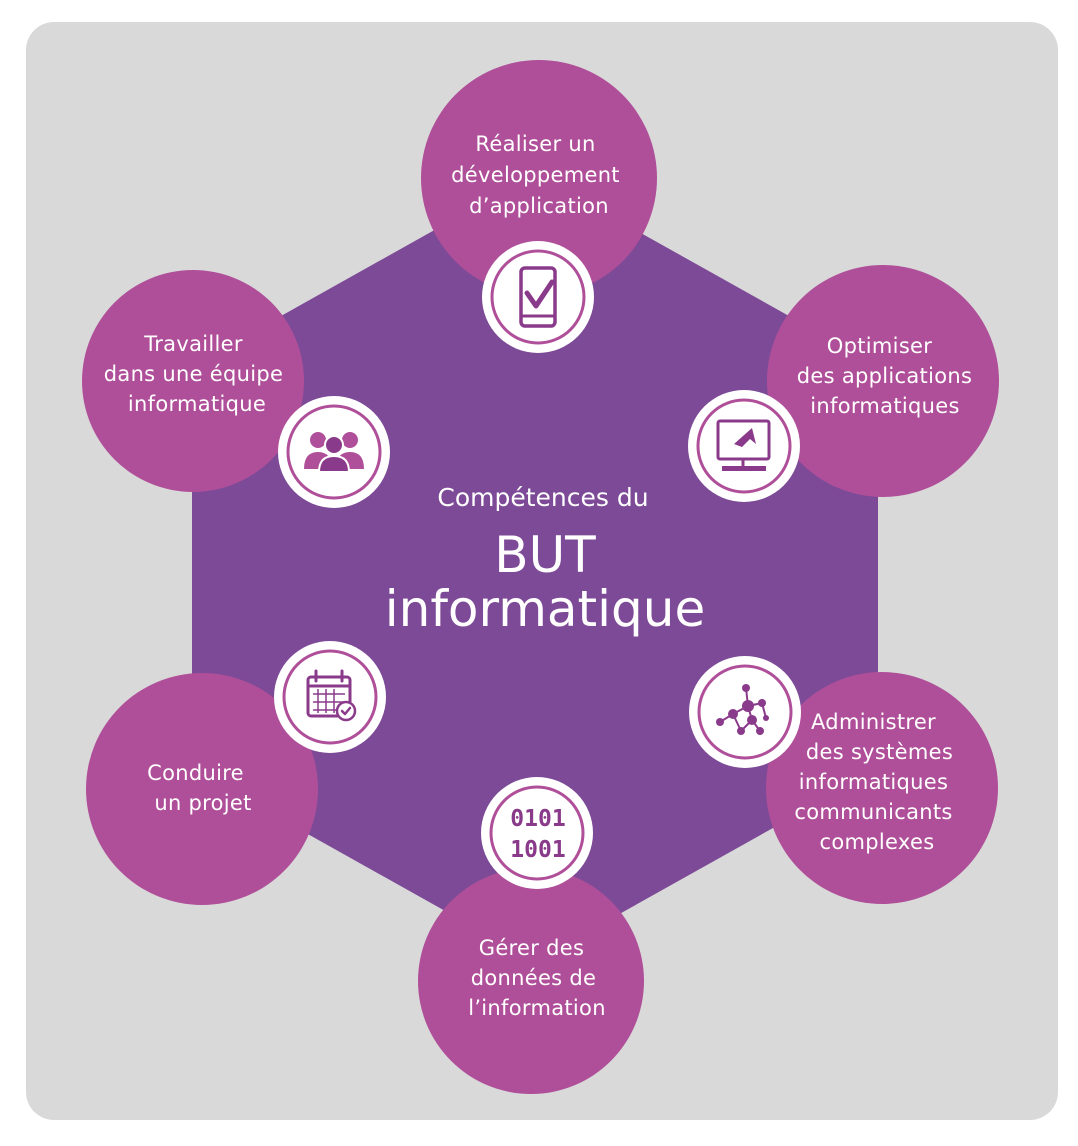 The image size is (1078, 1146). I want to click on satellite-circle-admin, so click(882, 788).